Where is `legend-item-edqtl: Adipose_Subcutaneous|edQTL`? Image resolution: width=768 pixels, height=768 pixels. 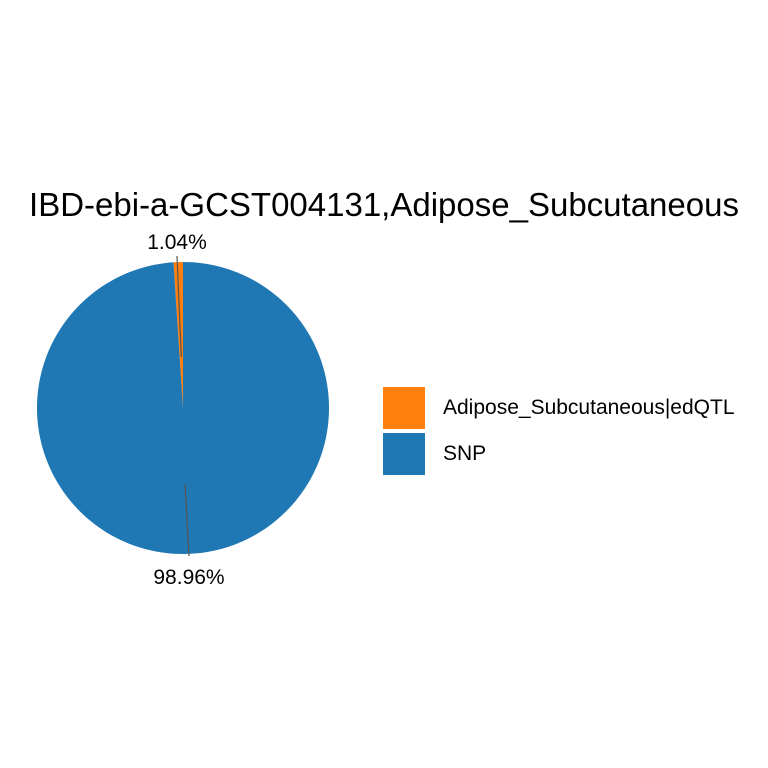
legend-item-edqtl: Adipose_Subcutaneous|edQTL is located at coordinates (559, 408).